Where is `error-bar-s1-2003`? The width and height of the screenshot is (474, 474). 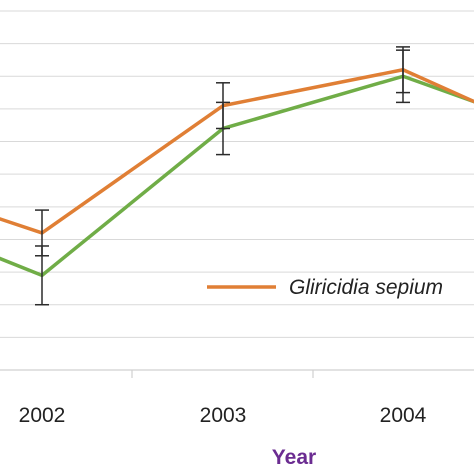
error-bar-s1-2003 is located at coordinates (223, 128).